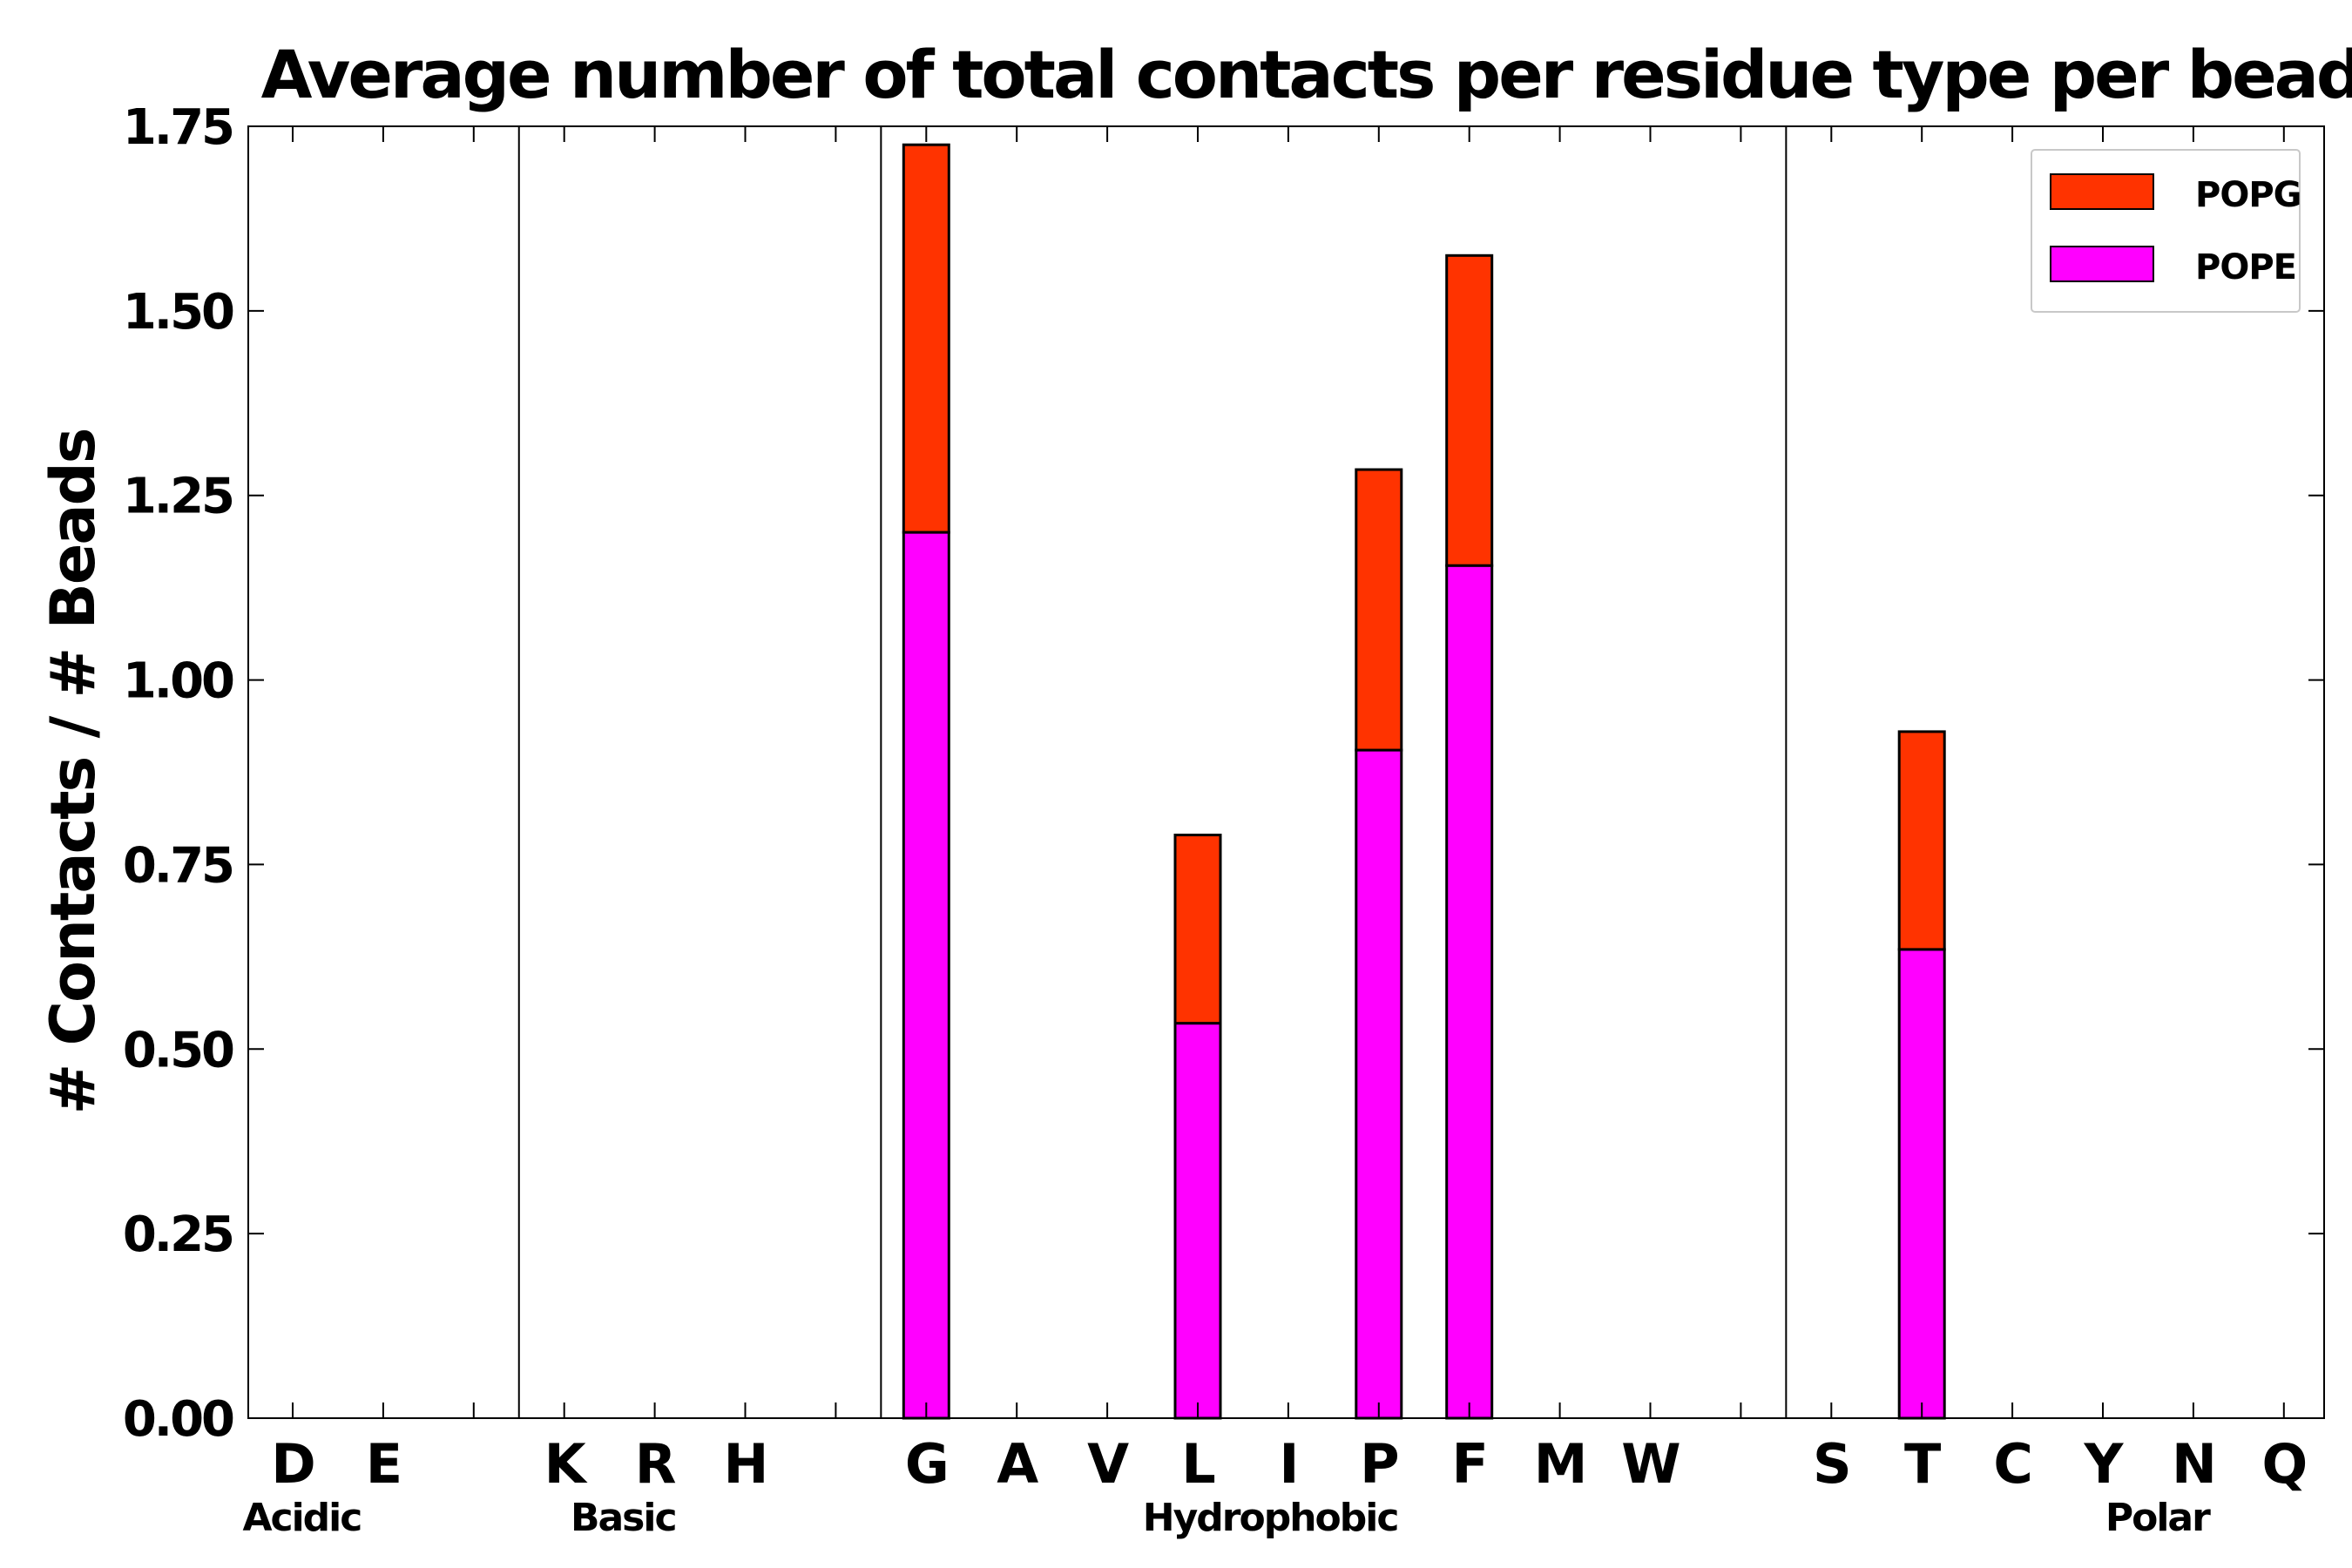 The image size is (2352, 1568). What do you see at coordinates (1560, 1464) in the screenshot?
I see `x-tick-label-m: M` at bounding box center [1560, 1464].